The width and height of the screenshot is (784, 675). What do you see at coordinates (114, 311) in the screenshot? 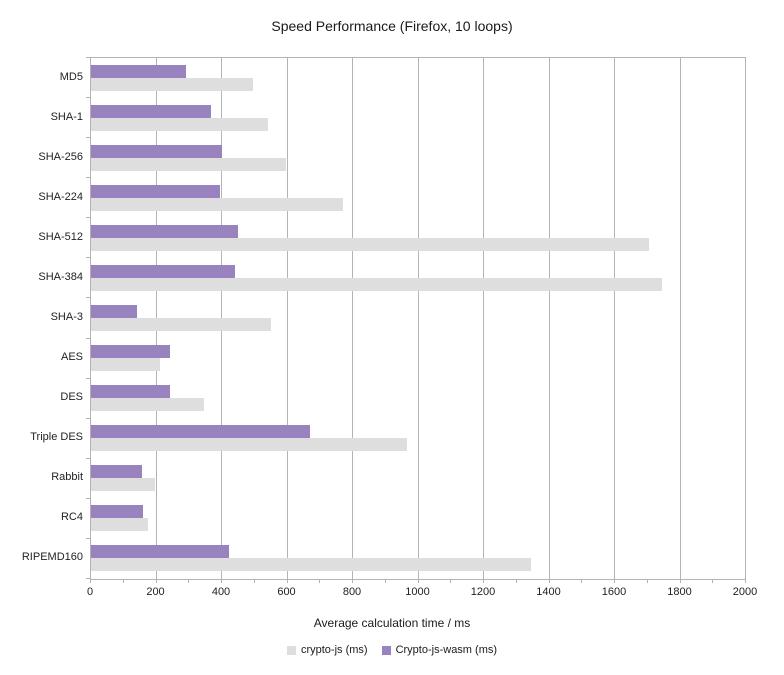
I see `bar-crypto-js-wasm-ms--sha-3` at bounding box center [114, 311].